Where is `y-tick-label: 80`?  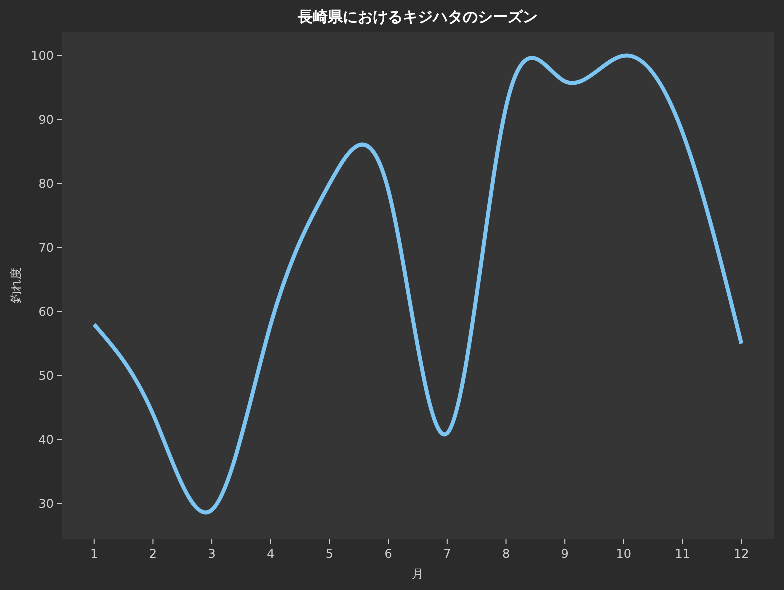
y-tick-label: 80 is located at coordinates (46, 183).